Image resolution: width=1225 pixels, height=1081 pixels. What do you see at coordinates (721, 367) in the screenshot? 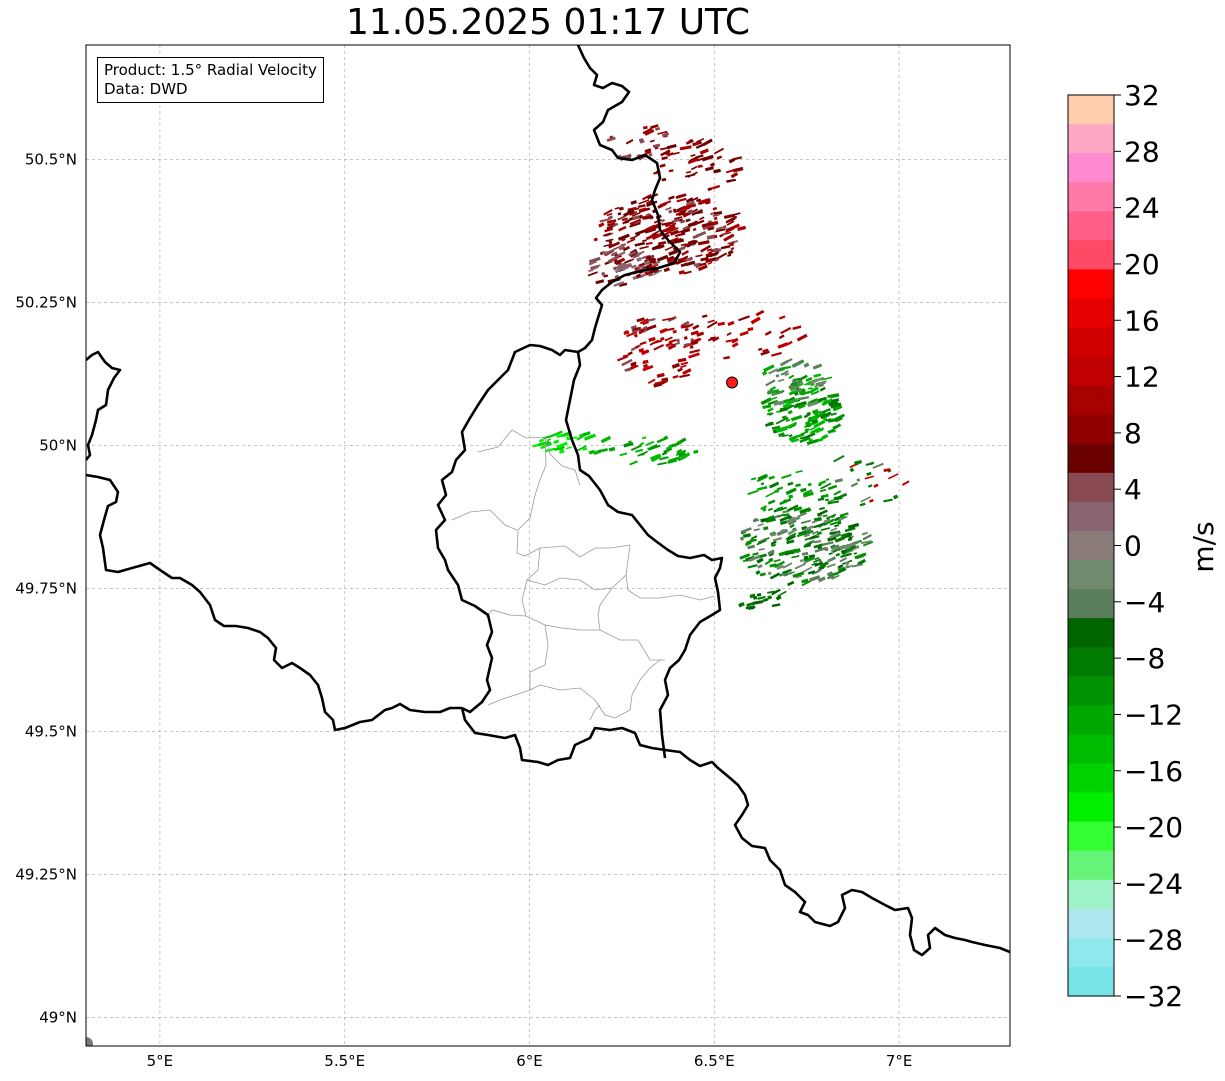
I see `radar-echoes` at bounding box center [721, 367].